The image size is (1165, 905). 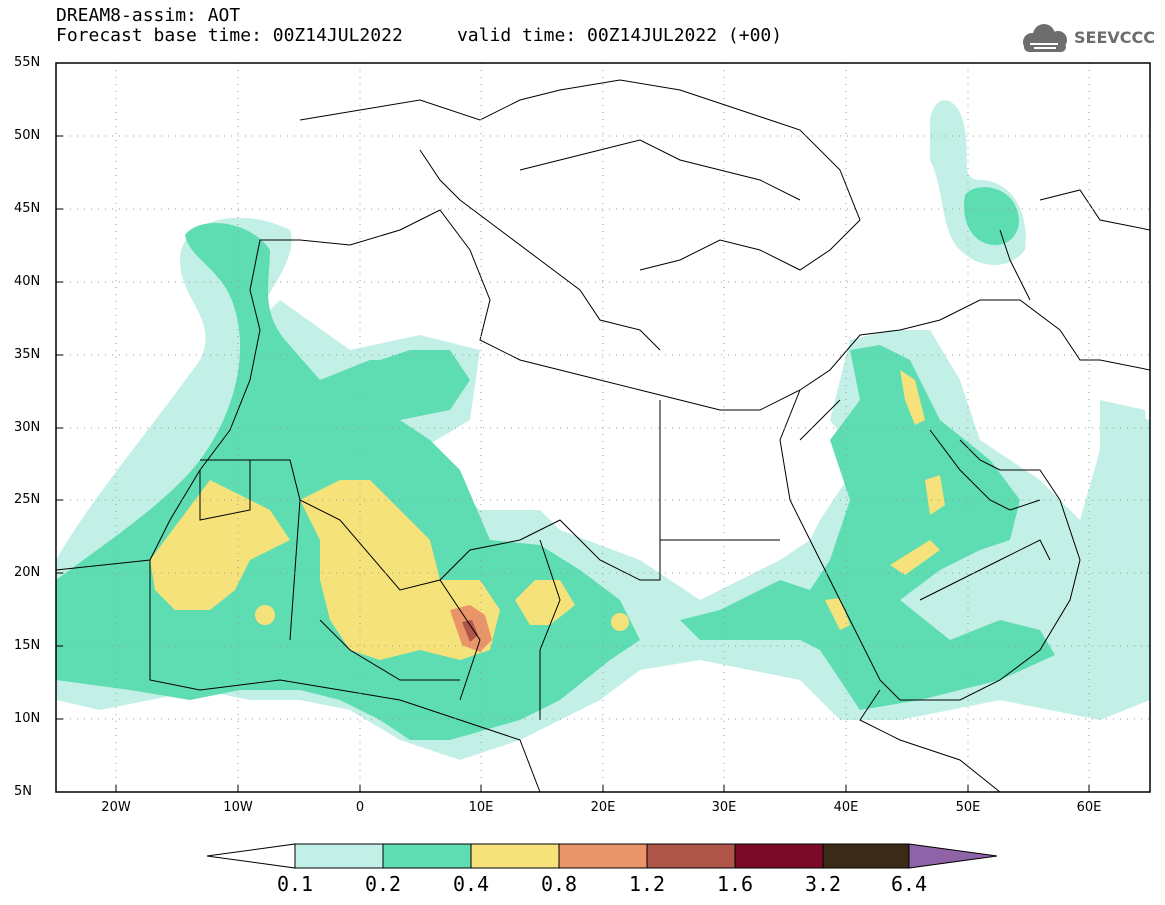 I want to click on lat-label: 25N, so click(x=27, y=499).